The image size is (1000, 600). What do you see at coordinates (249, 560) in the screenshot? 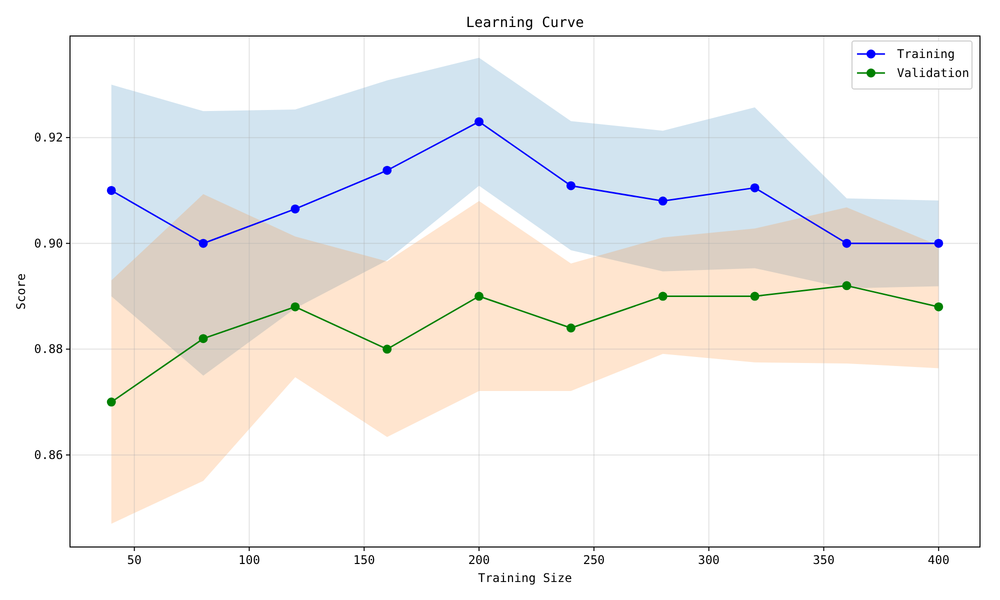
I see `x-tick-label: 100` at bounding box center [249, 560].